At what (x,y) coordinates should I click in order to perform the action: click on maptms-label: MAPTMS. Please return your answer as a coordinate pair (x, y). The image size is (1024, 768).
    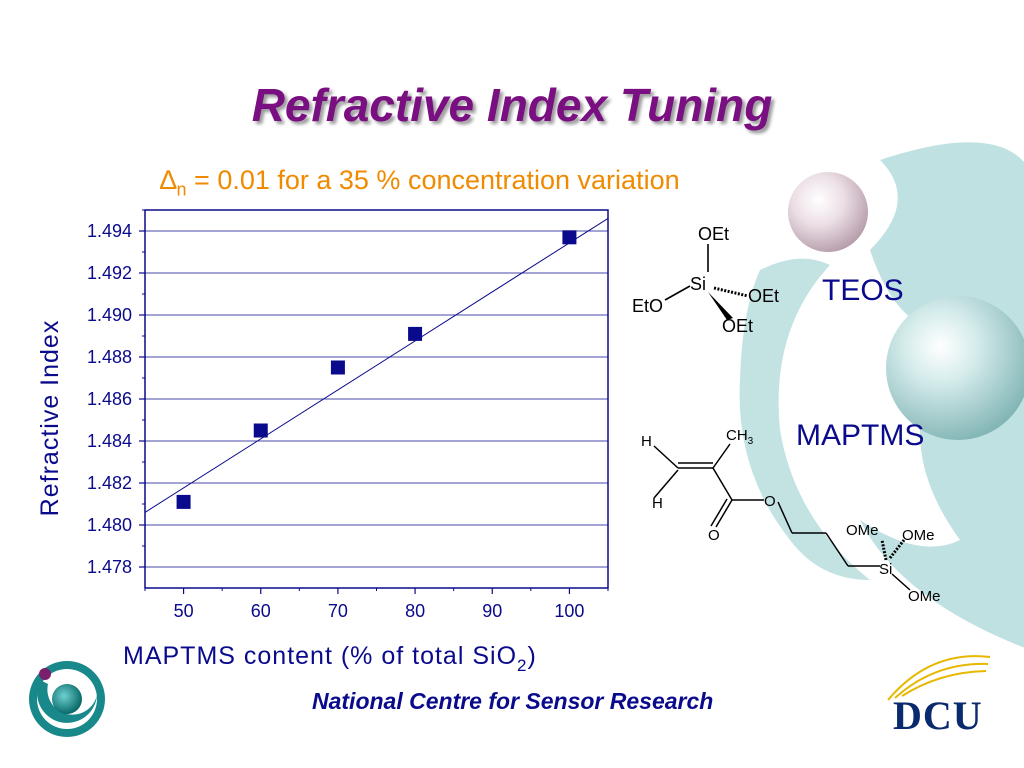
    Looking at the image, I should click on (860, 435).